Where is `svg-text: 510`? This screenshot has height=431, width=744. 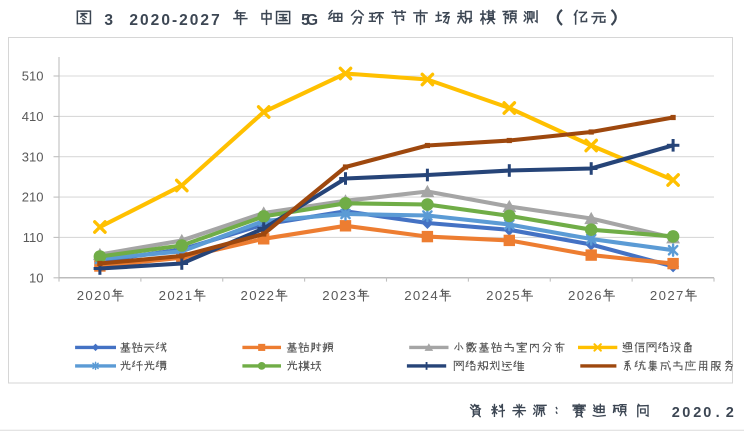
svg-text: 510 is located at coordinates (33, 76).